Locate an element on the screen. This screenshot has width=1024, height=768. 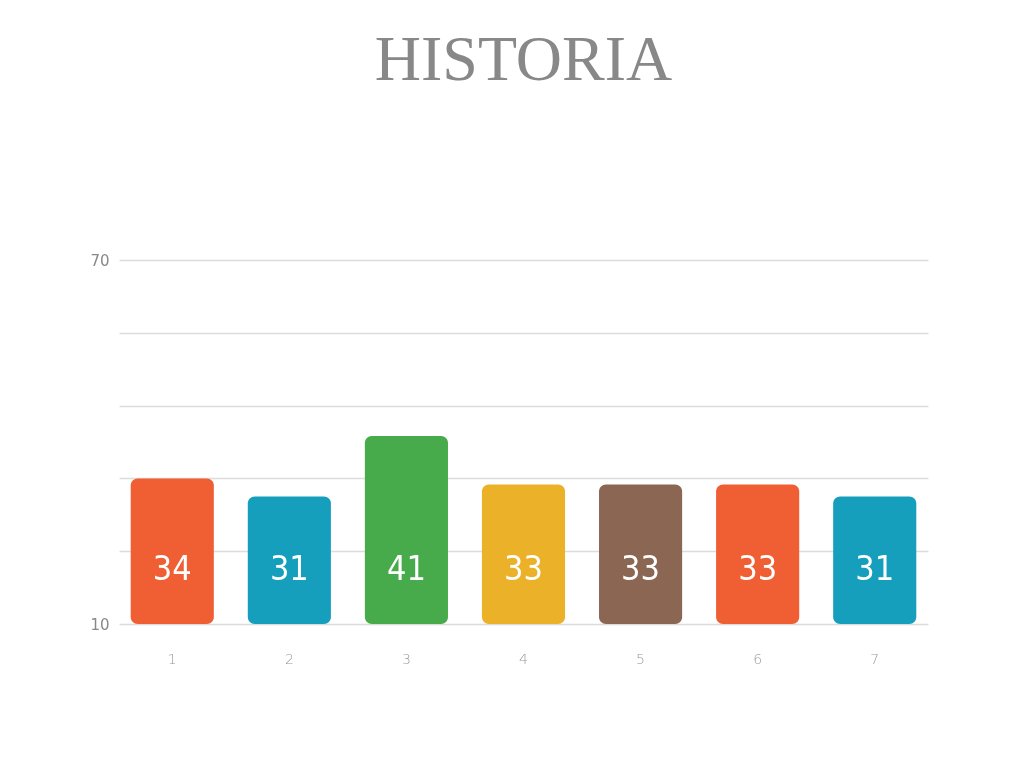
data-label: 34 is located at coordinates (172, 568).